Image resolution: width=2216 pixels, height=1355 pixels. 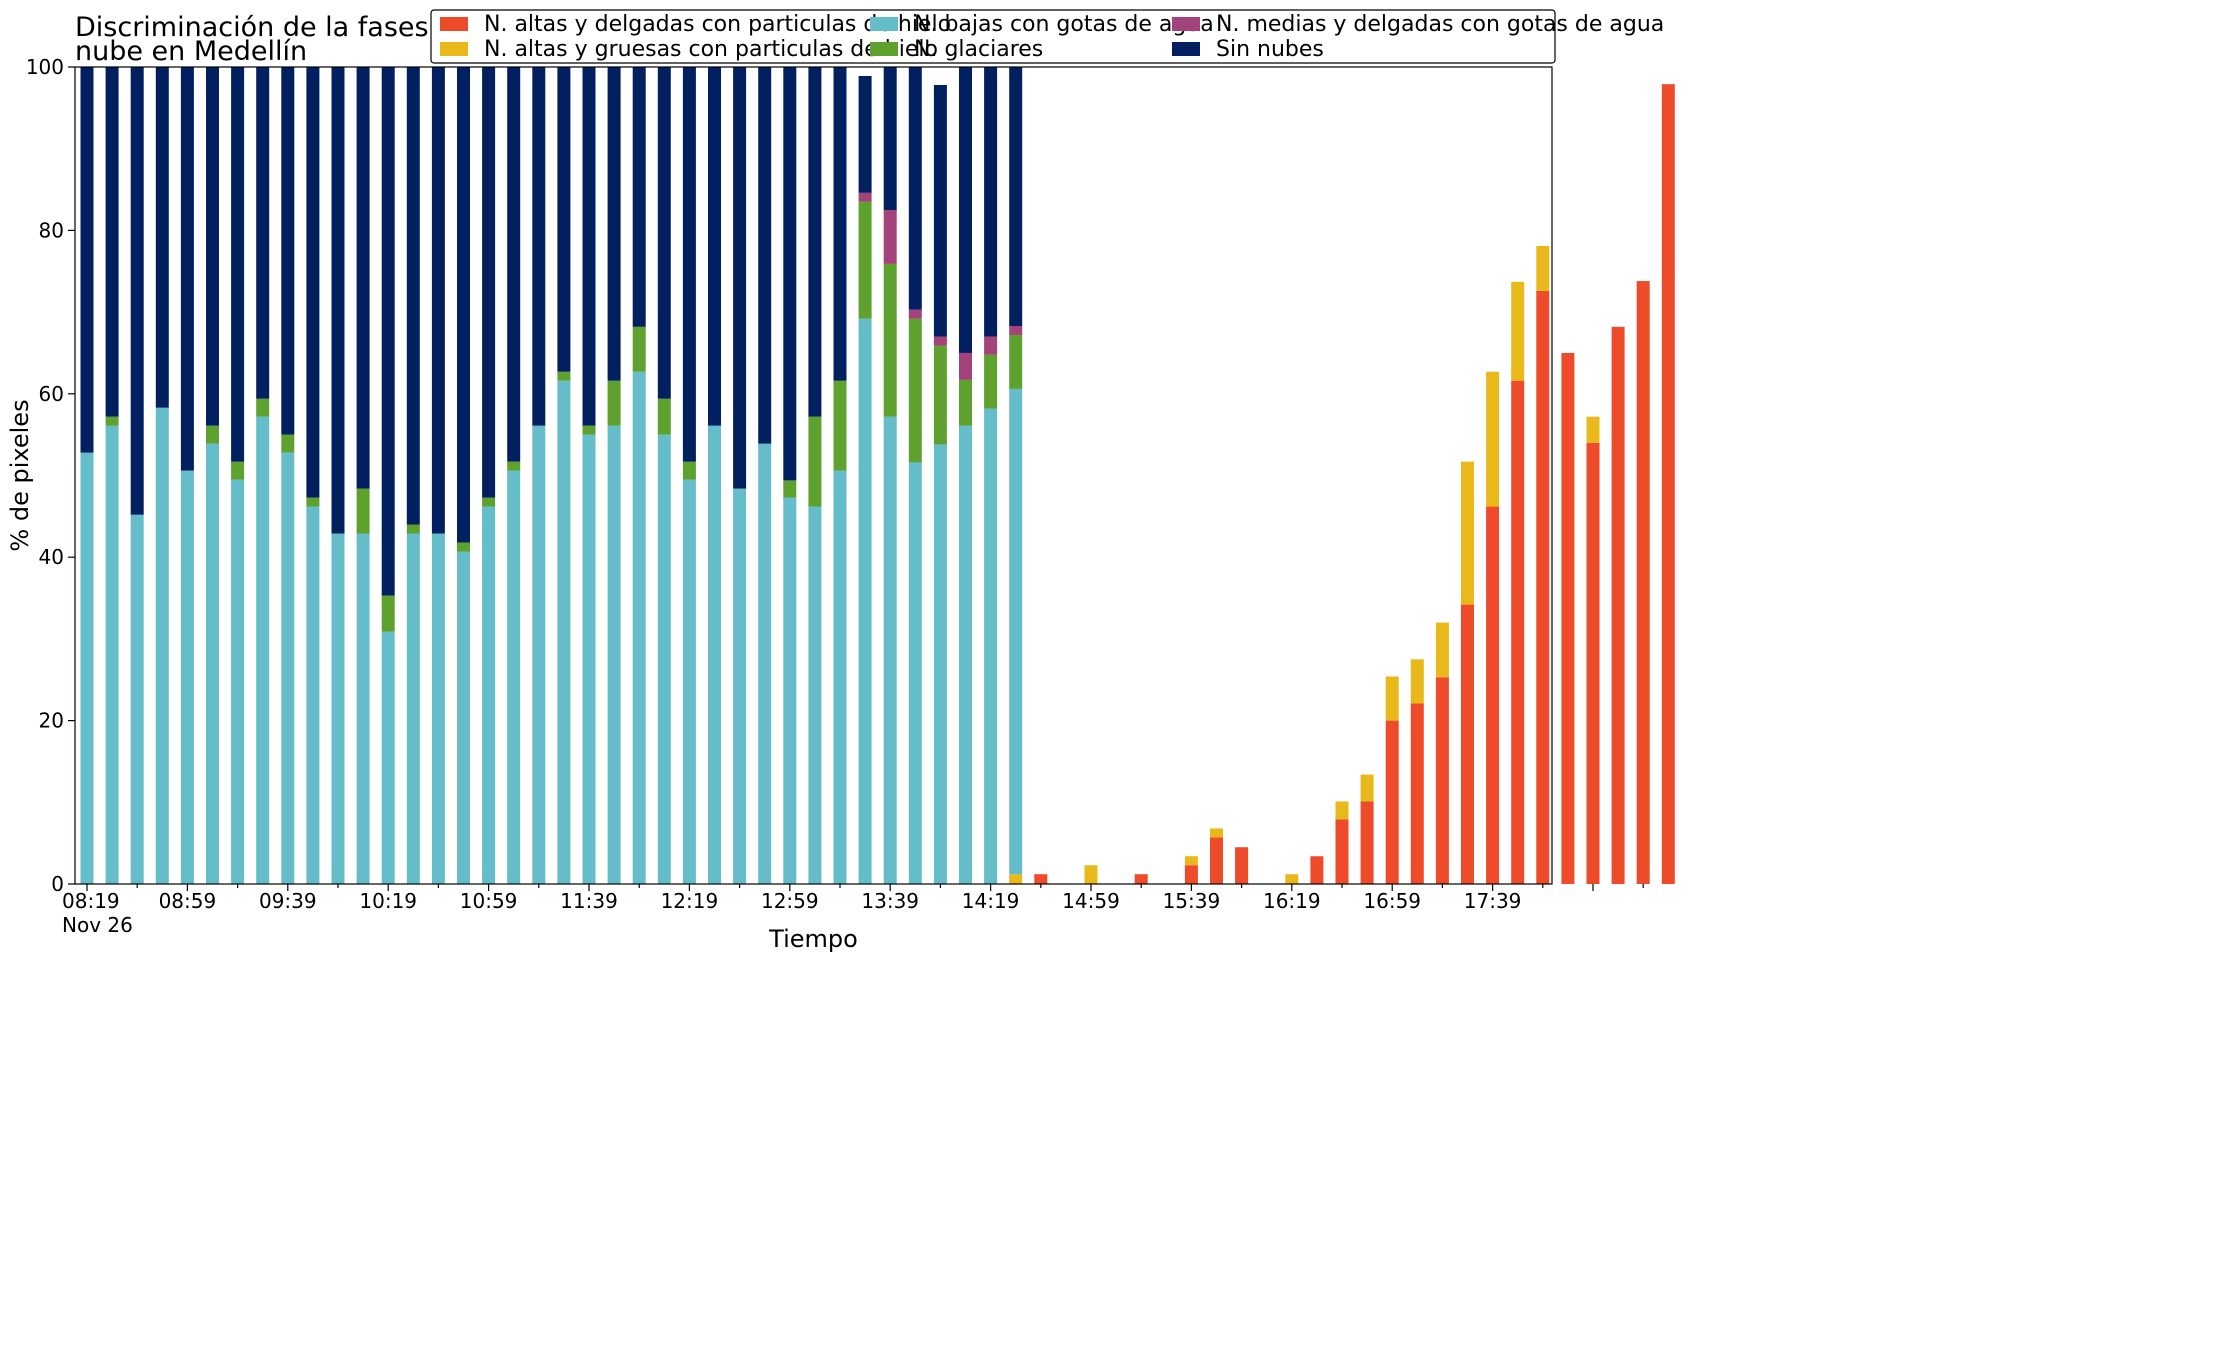 What do you see at coordinates (288, 901) in the screenshot?
I see `x-tick-label-2: 09:39` at bounding box center [288, 901].